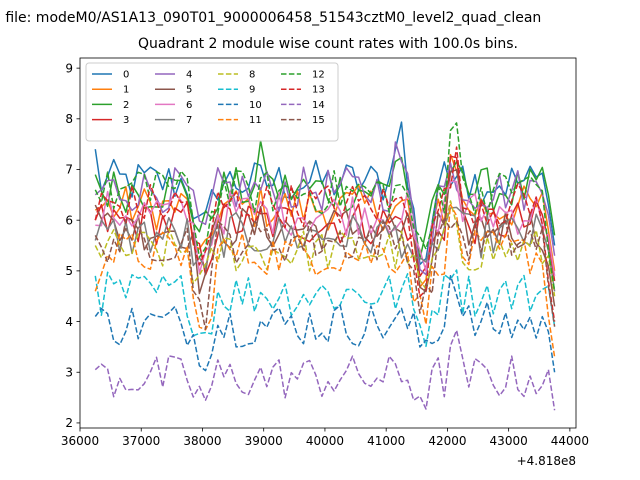 The image size is (640, 480). I want to click on x-tick-label: 38000, so click(202, 441).